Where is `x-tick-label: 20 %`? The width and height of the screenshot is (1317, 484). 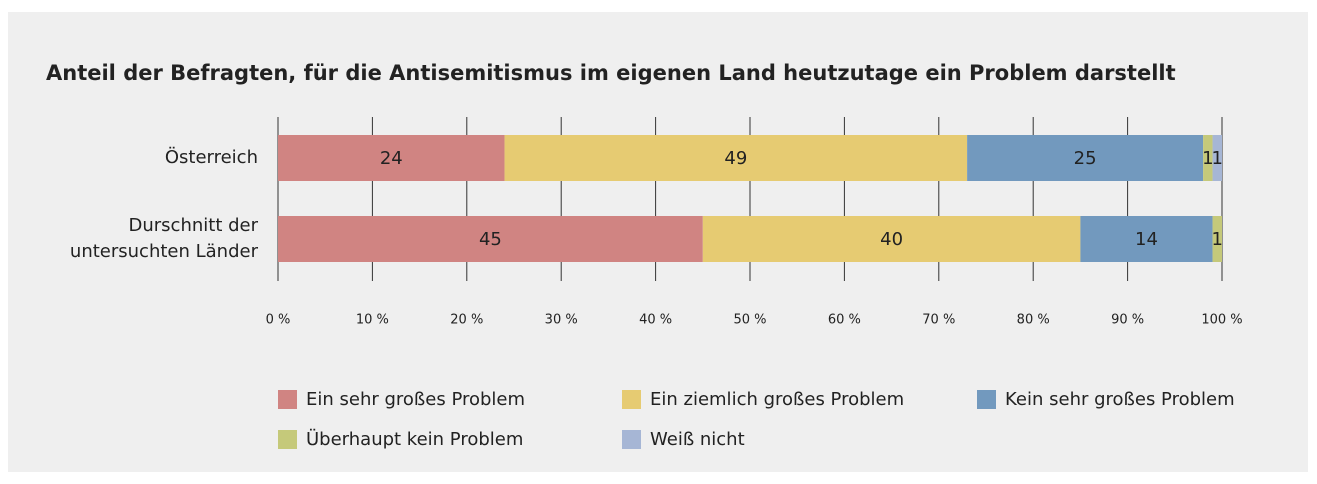
x-tick-label: 20 % is located at coordinates (466, 320).